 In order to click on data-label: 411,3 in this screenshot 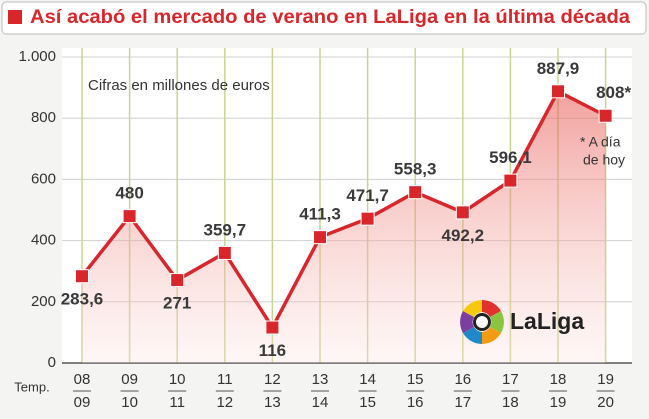, I will do `click(320, 214)`.